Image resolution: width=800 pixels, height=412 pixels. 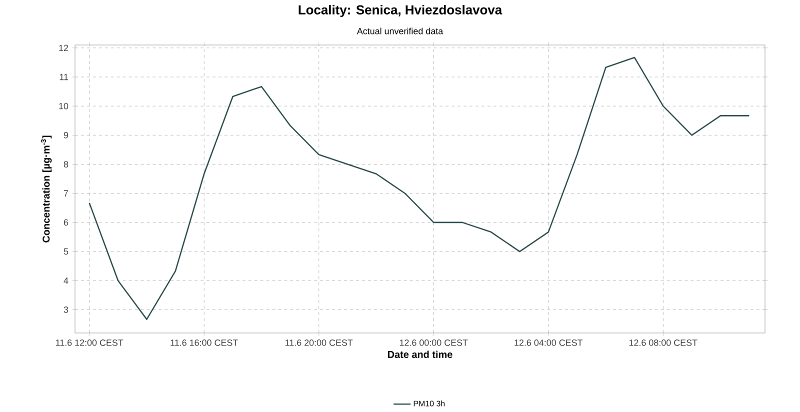 I want to click on y-axis-title: Concentration [µg·m$^{-3}$], so click(x=46, y=189).